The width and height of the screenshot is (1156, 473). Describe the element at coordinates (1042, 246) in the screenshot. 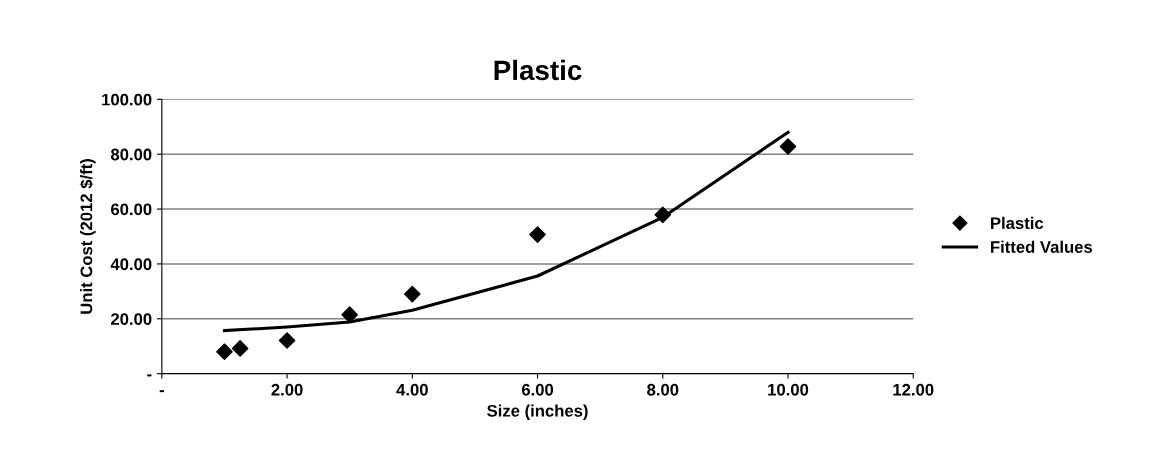

I see `legend-label: Fitted Values` at that location.